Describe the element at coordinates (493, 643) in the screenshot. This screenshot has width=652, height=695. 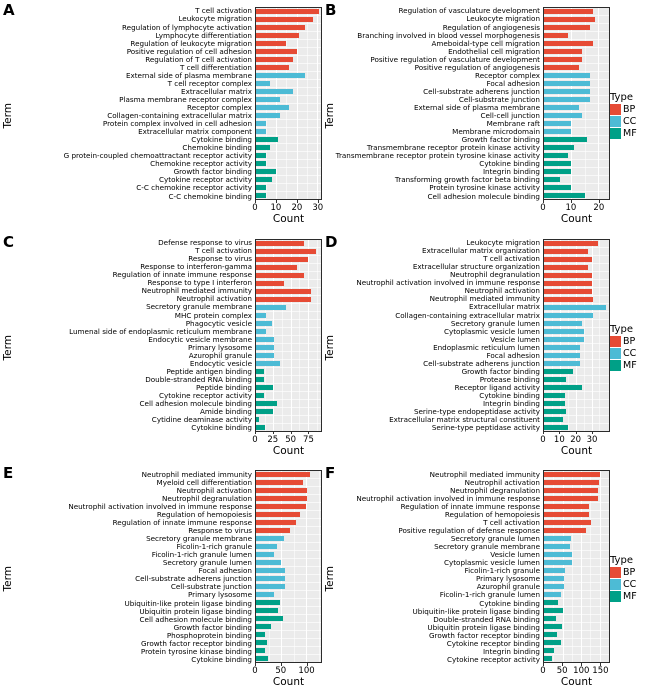
I see `term-label-text: Cytokine receptor binding` at that location.